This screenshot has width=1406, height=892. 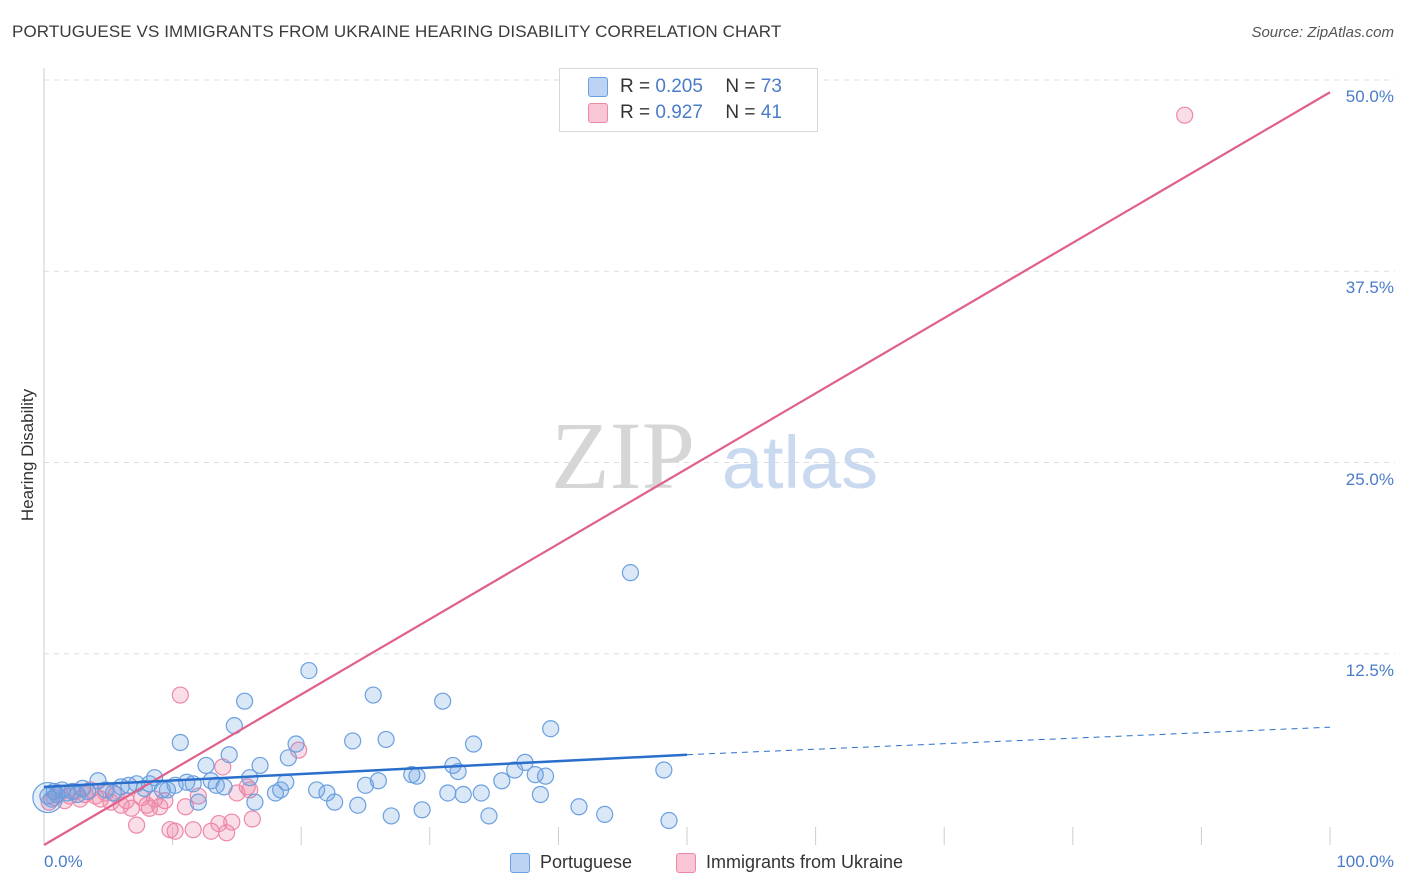 I want to click on y-tick-label: 12.5%, so click(x=1369, y=670).